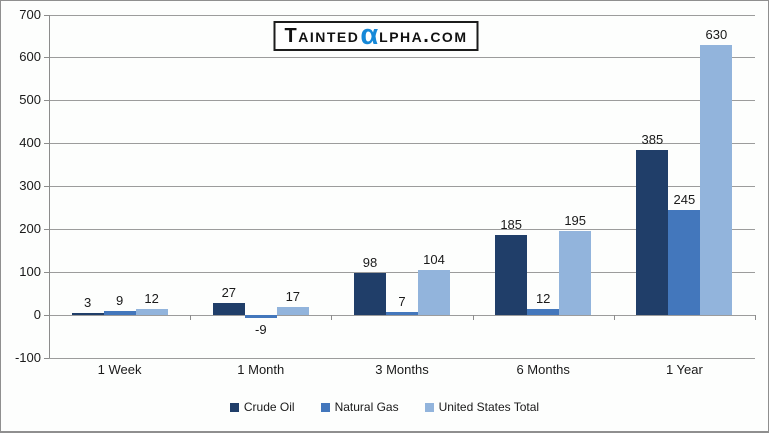 The height and width of the screenshot is (433, 769). I want to click on y-axis-line, so click(49, 186).